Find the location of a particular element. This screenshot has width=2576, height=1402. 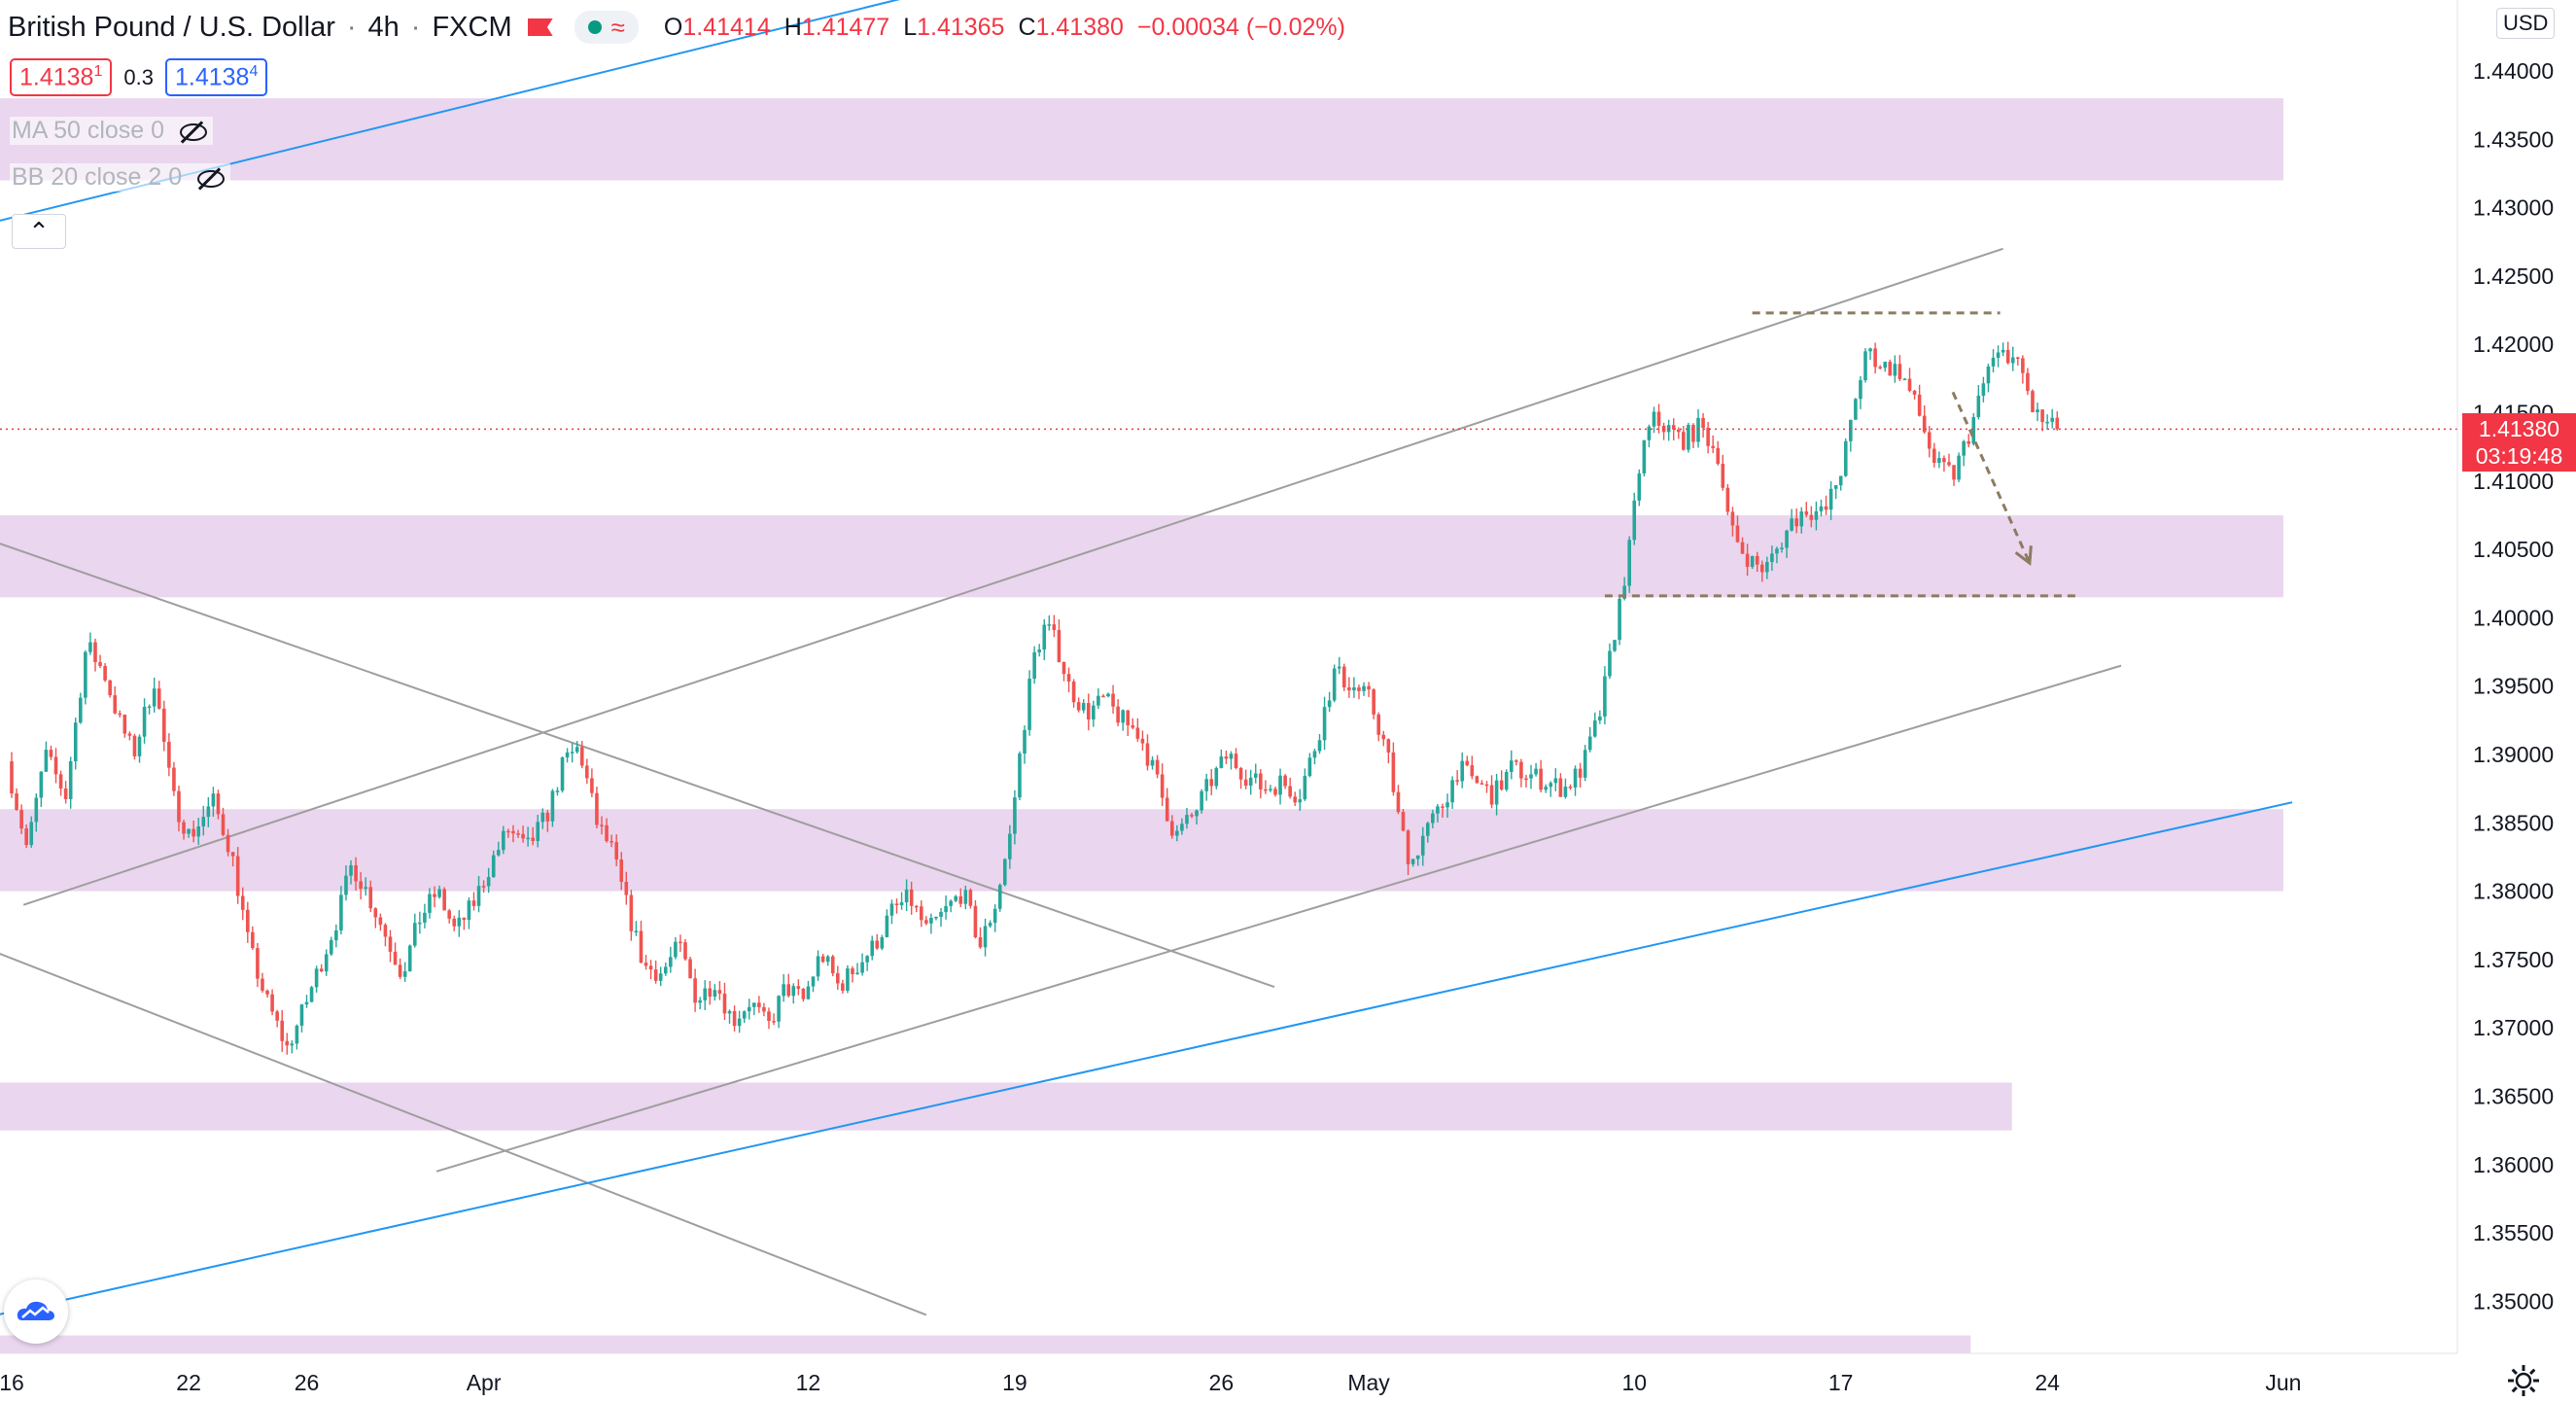

flag-icon is located at coordinates (540, 27).